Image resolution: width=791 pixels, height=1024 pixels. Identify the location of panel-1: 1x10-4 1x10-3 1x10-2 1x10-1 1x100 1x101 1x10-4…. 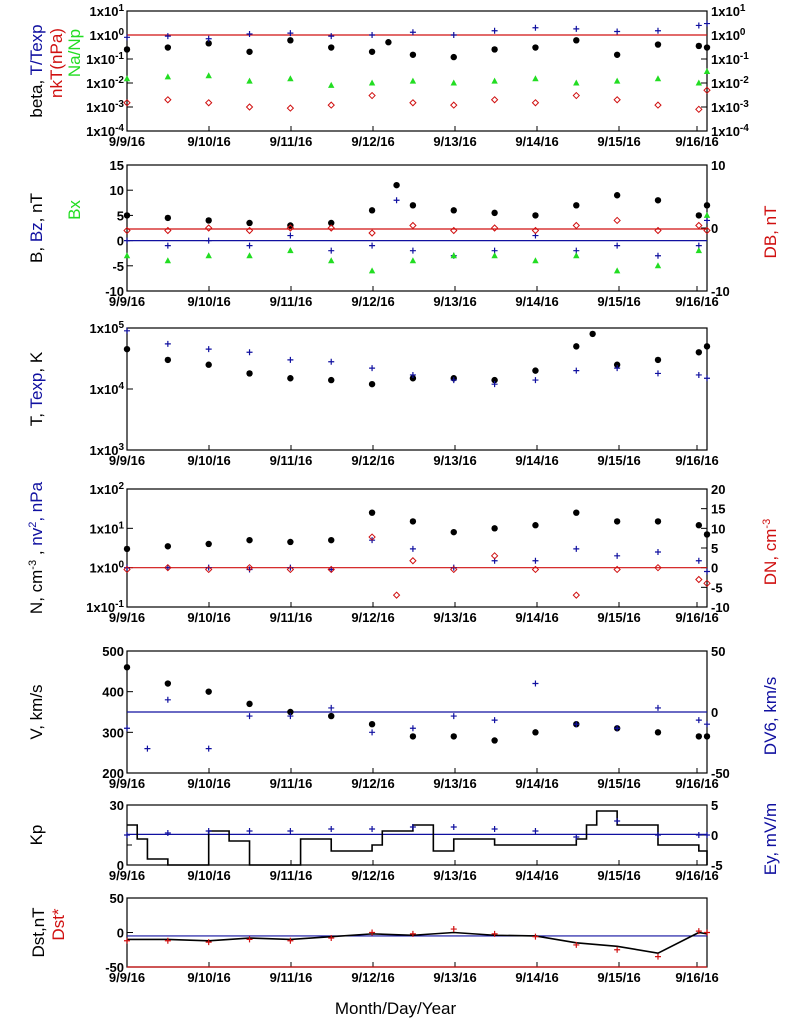
(388, 76).